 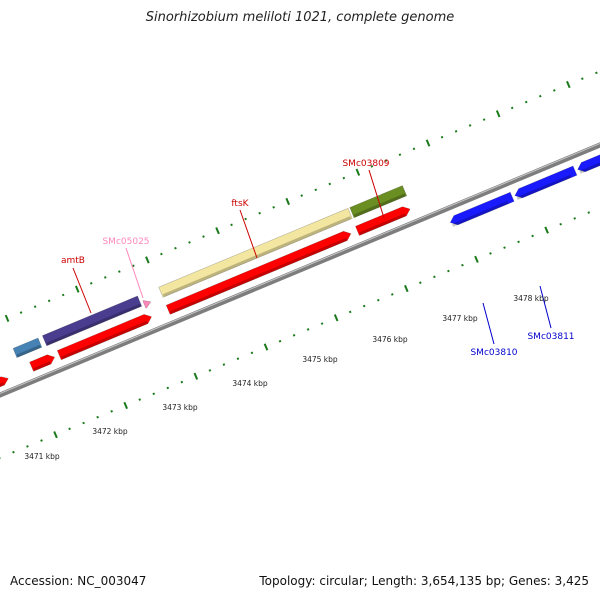 What do you see at coordinates (545, 307) in the screenshot?
I see `leader-SMc03811` at bounding box center [545, 307].